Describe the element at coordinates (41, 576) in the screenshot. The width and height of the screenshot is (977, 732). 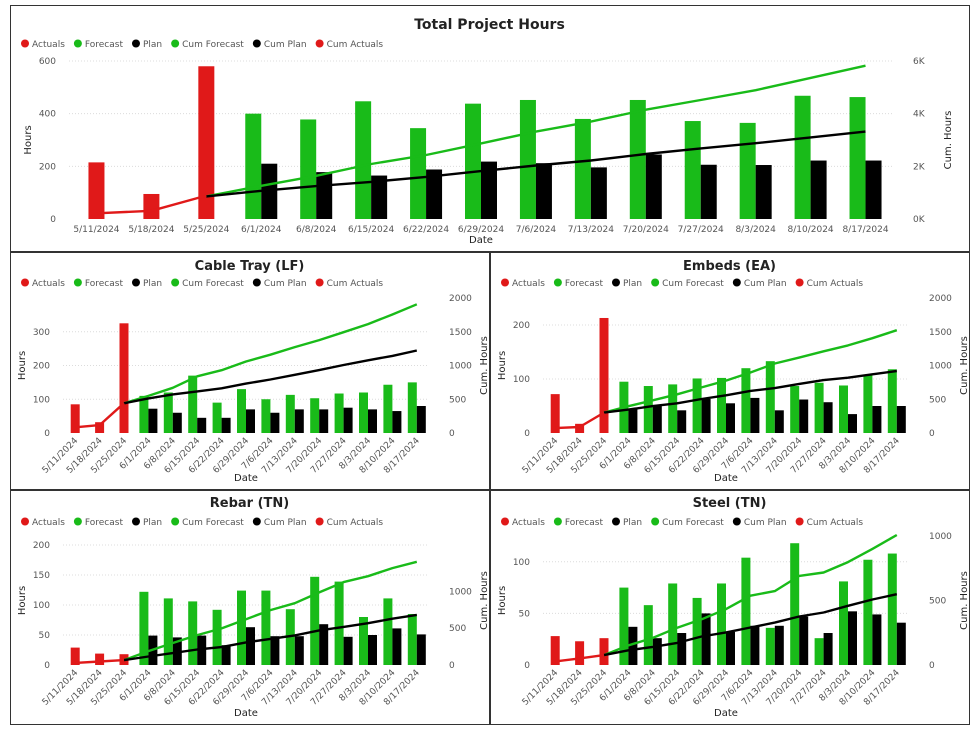
I see `y-tick-label: 150` at that location.